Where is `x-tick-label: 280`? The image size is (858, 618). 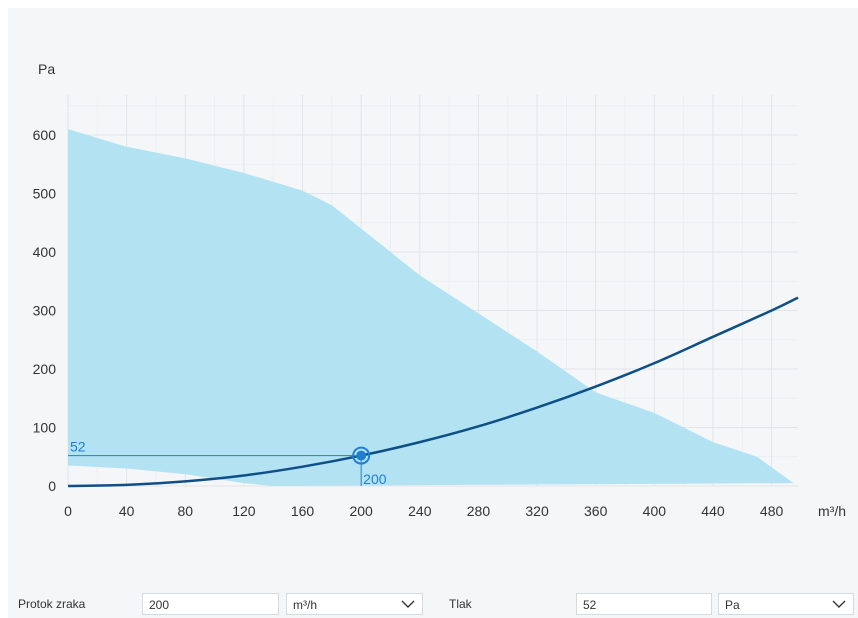
x-tick-label: 280 is located at coordinates (479, 511).